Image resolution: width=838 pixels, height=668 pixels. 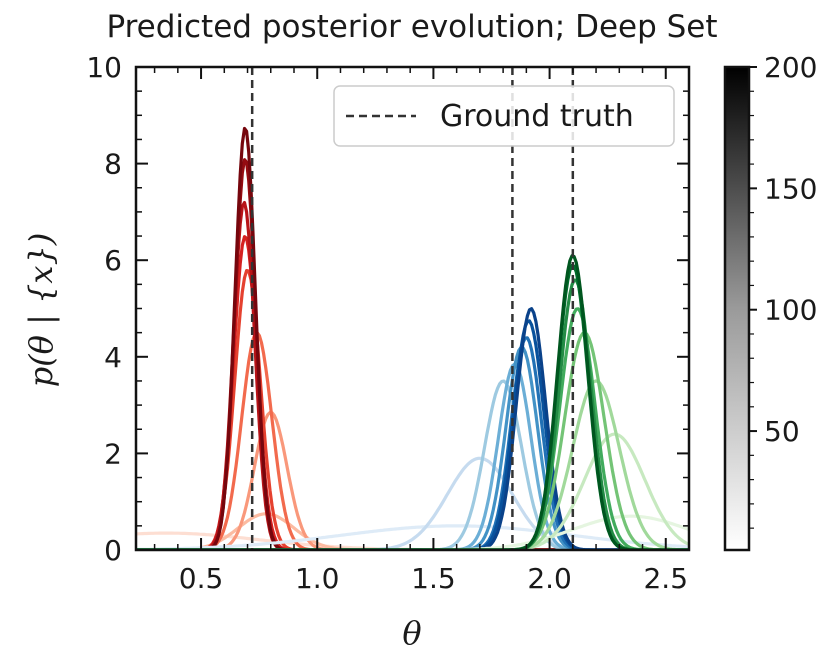 I want to click on chart-title: Predicted posterior evolution; Deep Set, so click(x=411, y=27).